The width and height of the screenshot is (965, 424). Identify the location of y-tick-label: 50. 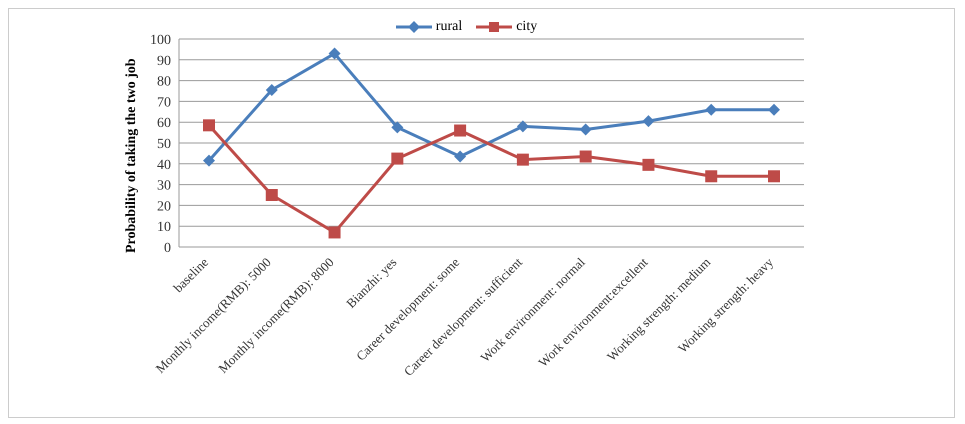
(164, 144).